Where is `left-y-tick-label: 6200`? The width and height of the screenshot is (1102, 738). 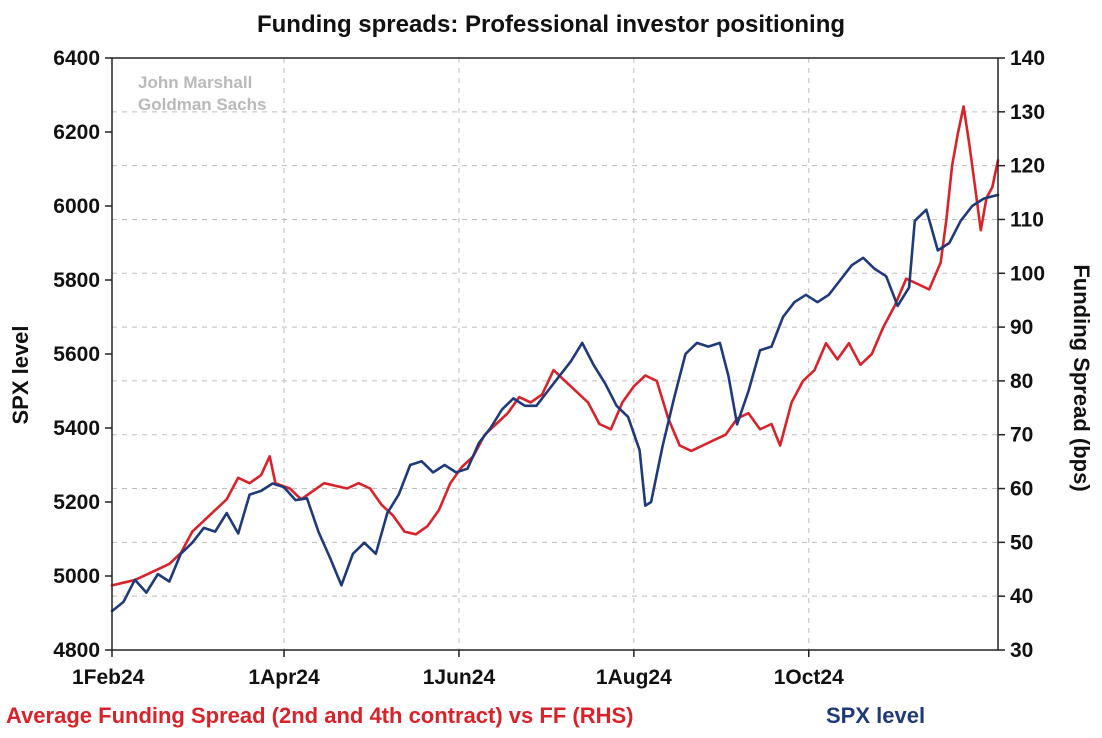 left-y-tick-label: 6200 is located at coordinates (76, 132).